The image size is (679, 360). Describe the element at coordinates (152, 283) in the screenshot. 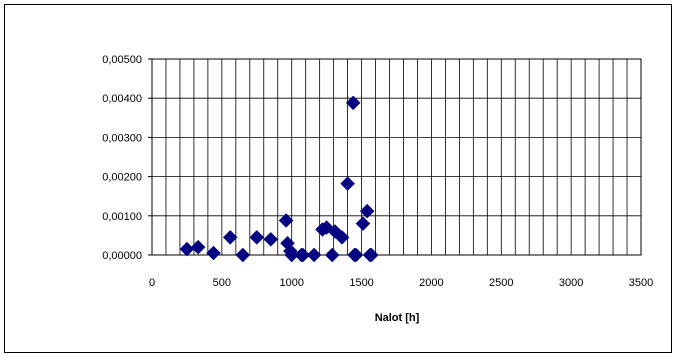

I see `x-tick-label: 0` at that location.